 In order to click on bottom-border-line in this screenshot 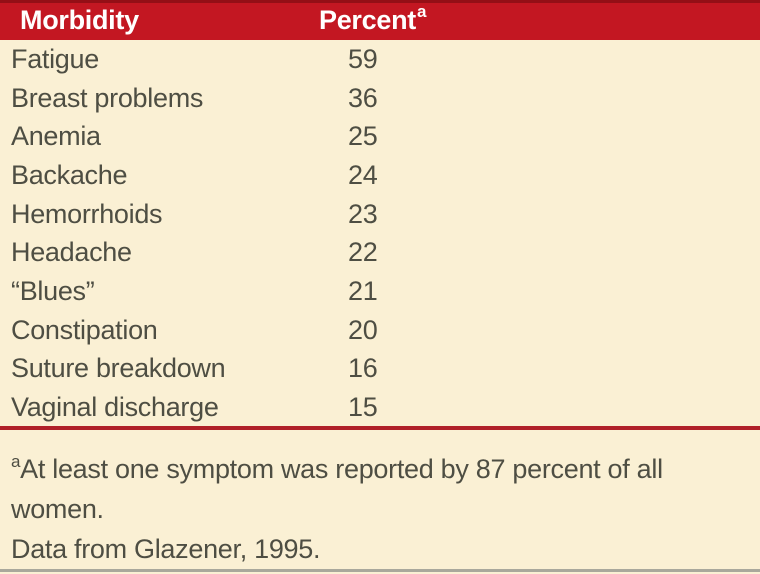, I will do `click(380, 570)`.